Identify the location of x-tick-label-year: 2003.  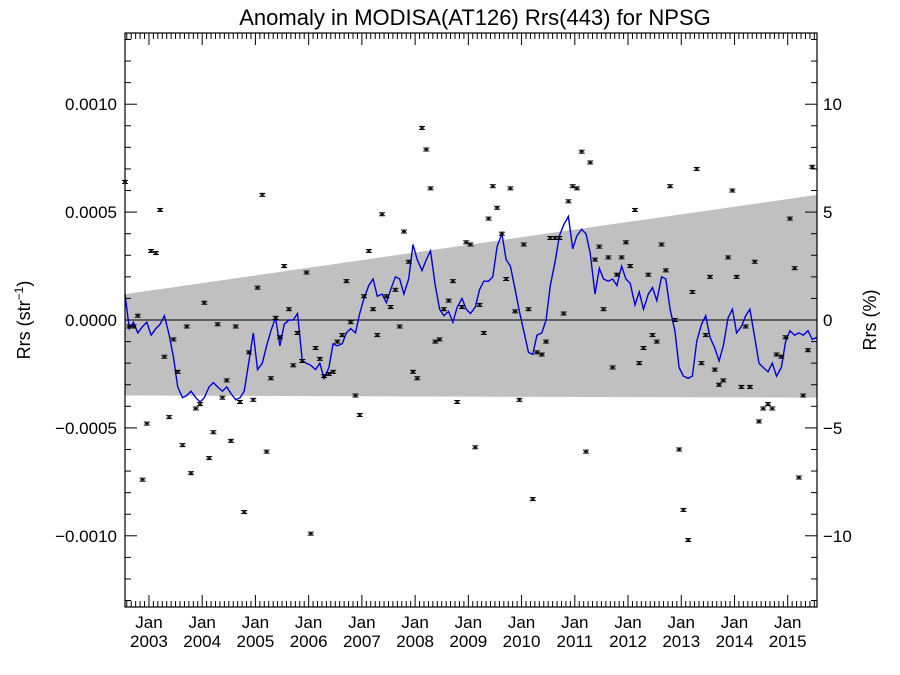
(149, 641).